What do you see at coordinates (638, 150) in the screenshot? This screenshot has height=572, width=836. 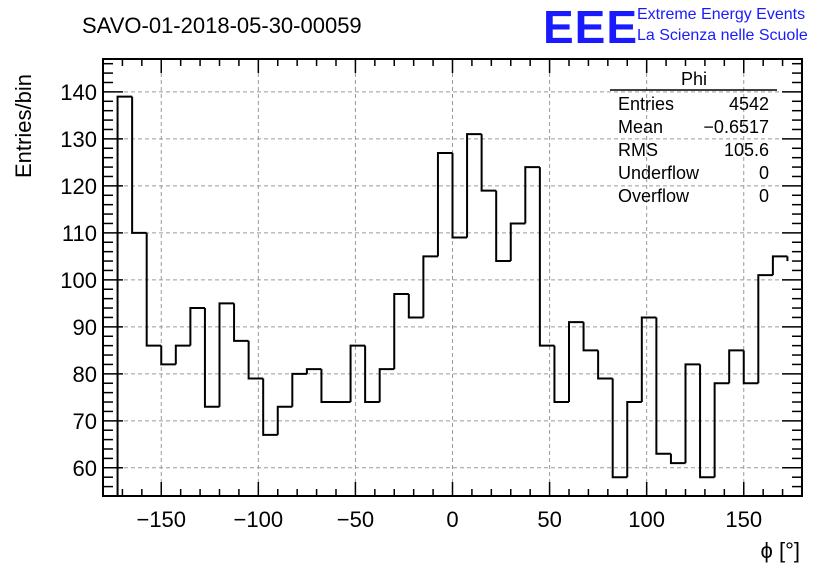 I see `stats-rms-label: RMS` at bounding box center [638, 150].